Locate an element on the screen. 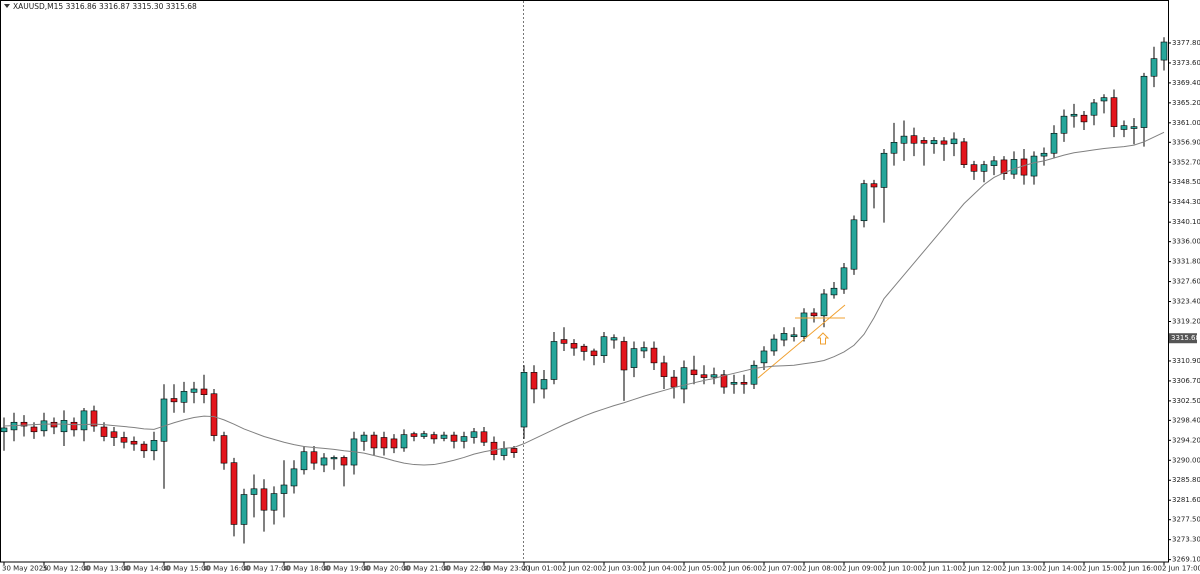  y-tick-label: 3273.30 is located at coordinates (1186, 540).